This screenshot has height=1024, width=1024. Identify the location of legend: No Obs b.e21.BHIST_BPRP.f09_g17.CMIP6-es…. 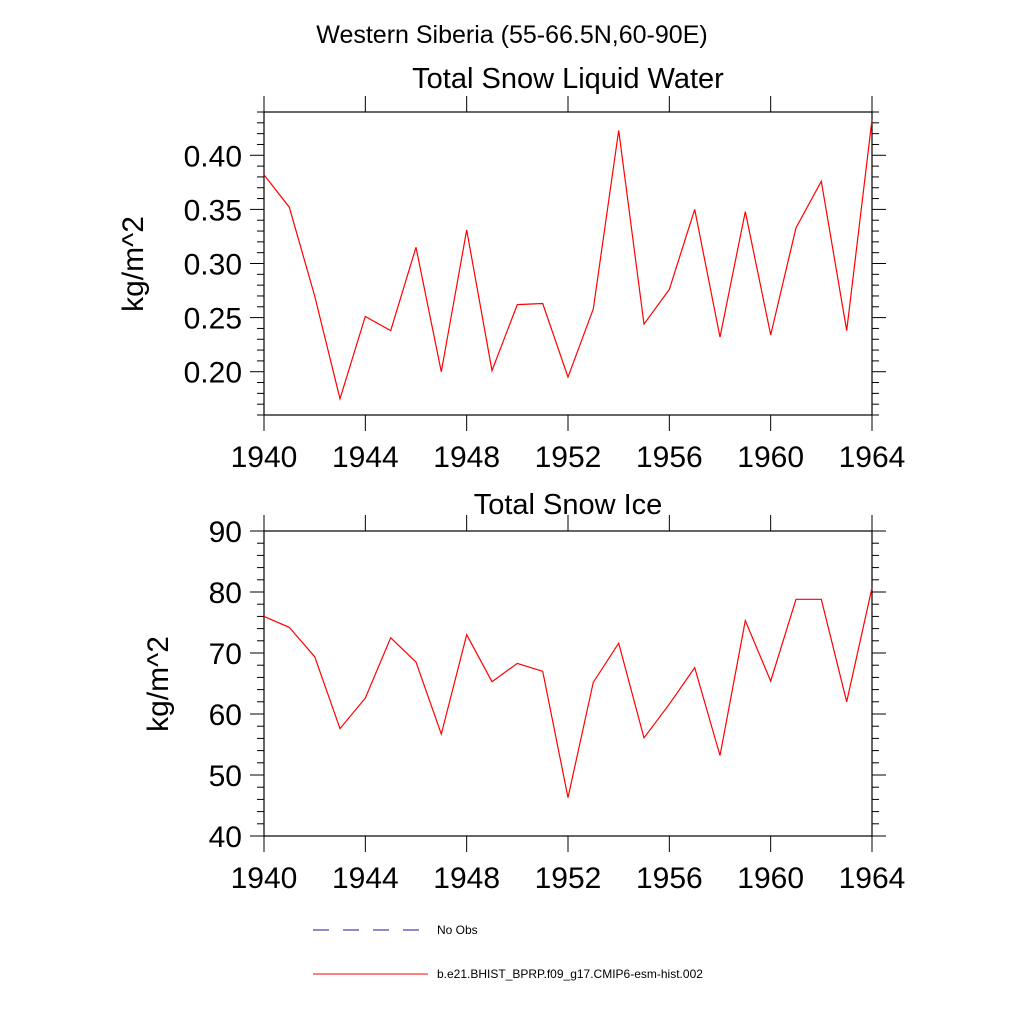
(508, 952).